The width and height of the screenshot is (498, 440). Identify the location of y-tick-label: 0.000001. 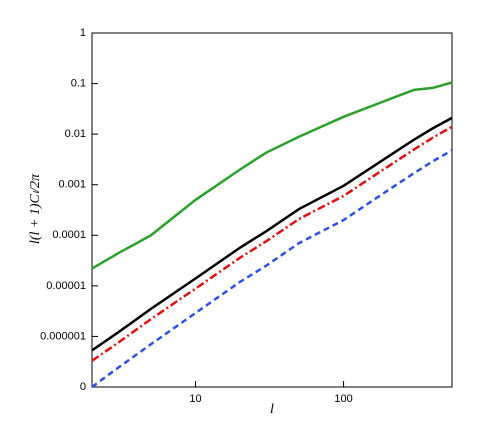
(63, 336).